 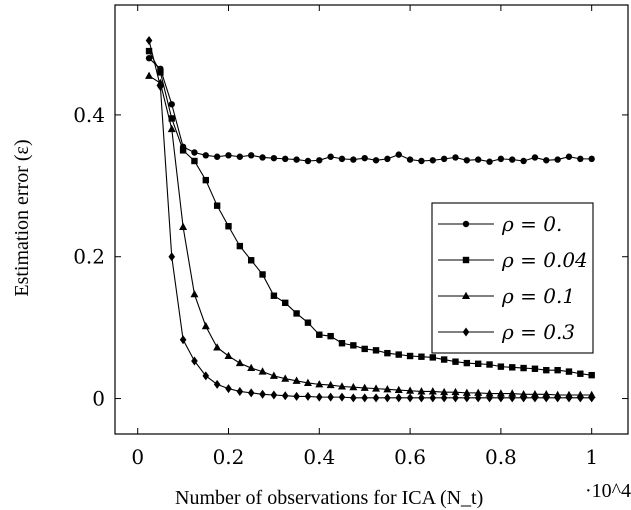 I want to click on legend: ρ = 0. ρ = 0.04 ρ = 0.1 ρ = 0.3, so click(x=512, y=278).